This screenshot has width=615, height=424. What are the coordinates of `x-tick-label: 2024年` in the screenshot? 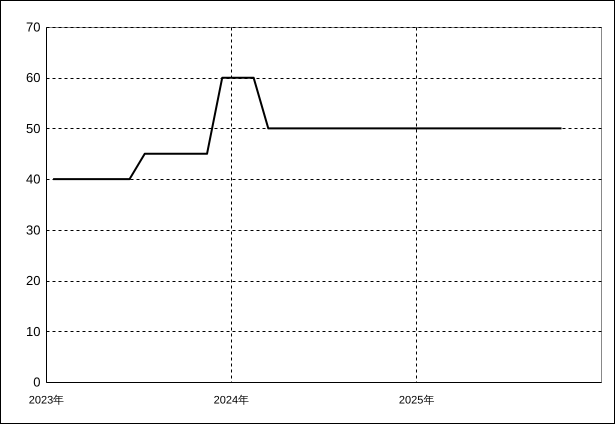 It's located at (232, 400).